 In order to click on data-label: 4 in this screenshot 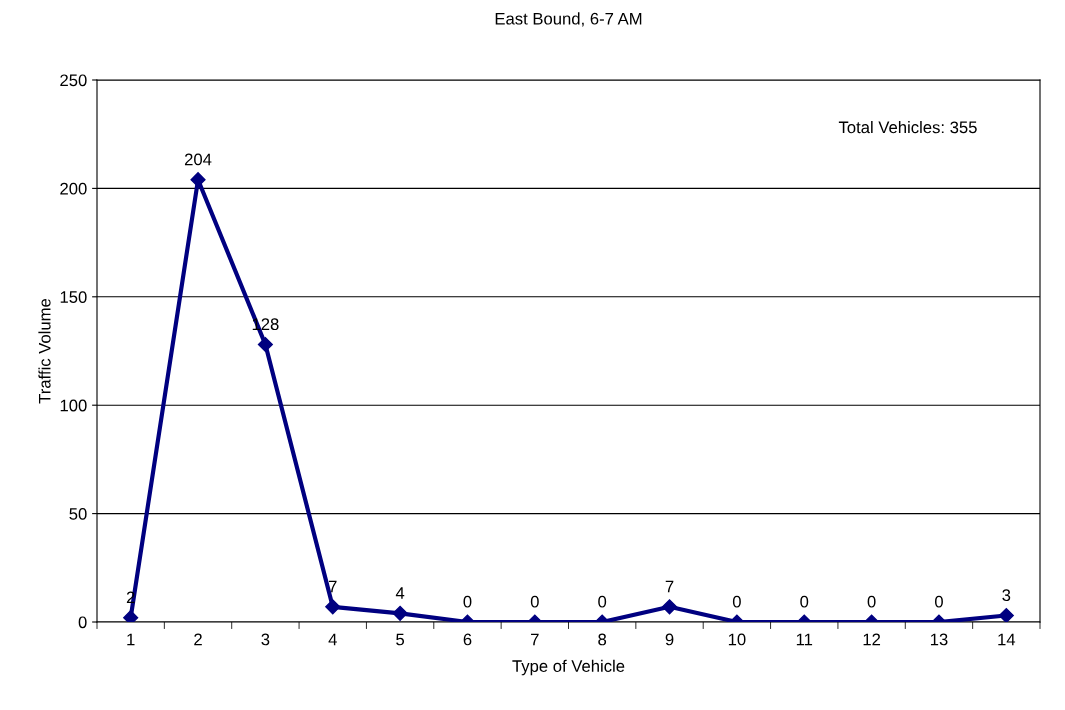, I will do `click(400, 593)`.